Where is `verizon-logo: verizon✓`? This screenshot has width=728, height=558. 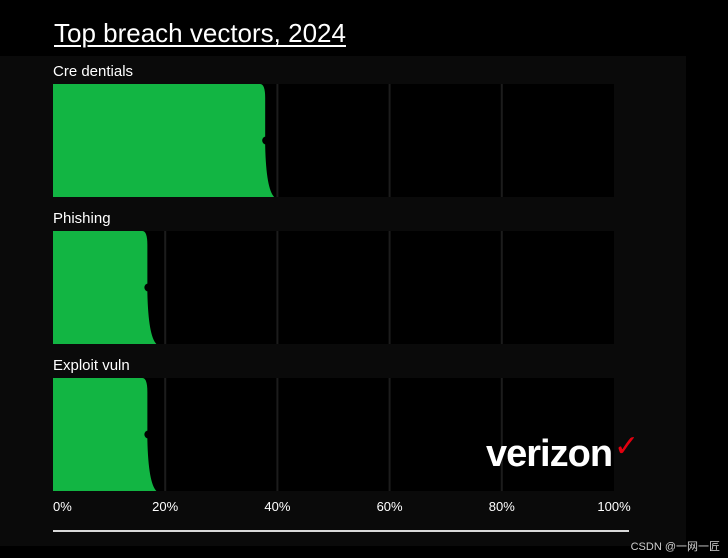 verizon-logo: verizon✓ is located at coordinates (562, 455).